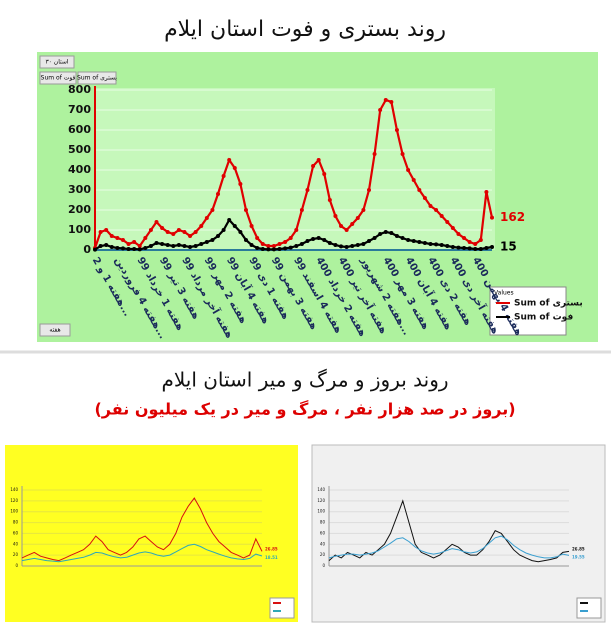 The image size is (611, 640). What do you see at coordinates (548, 304) in the screenshot?
I see `legend-label: Sum of بستری` at bounding box center [548, 304].